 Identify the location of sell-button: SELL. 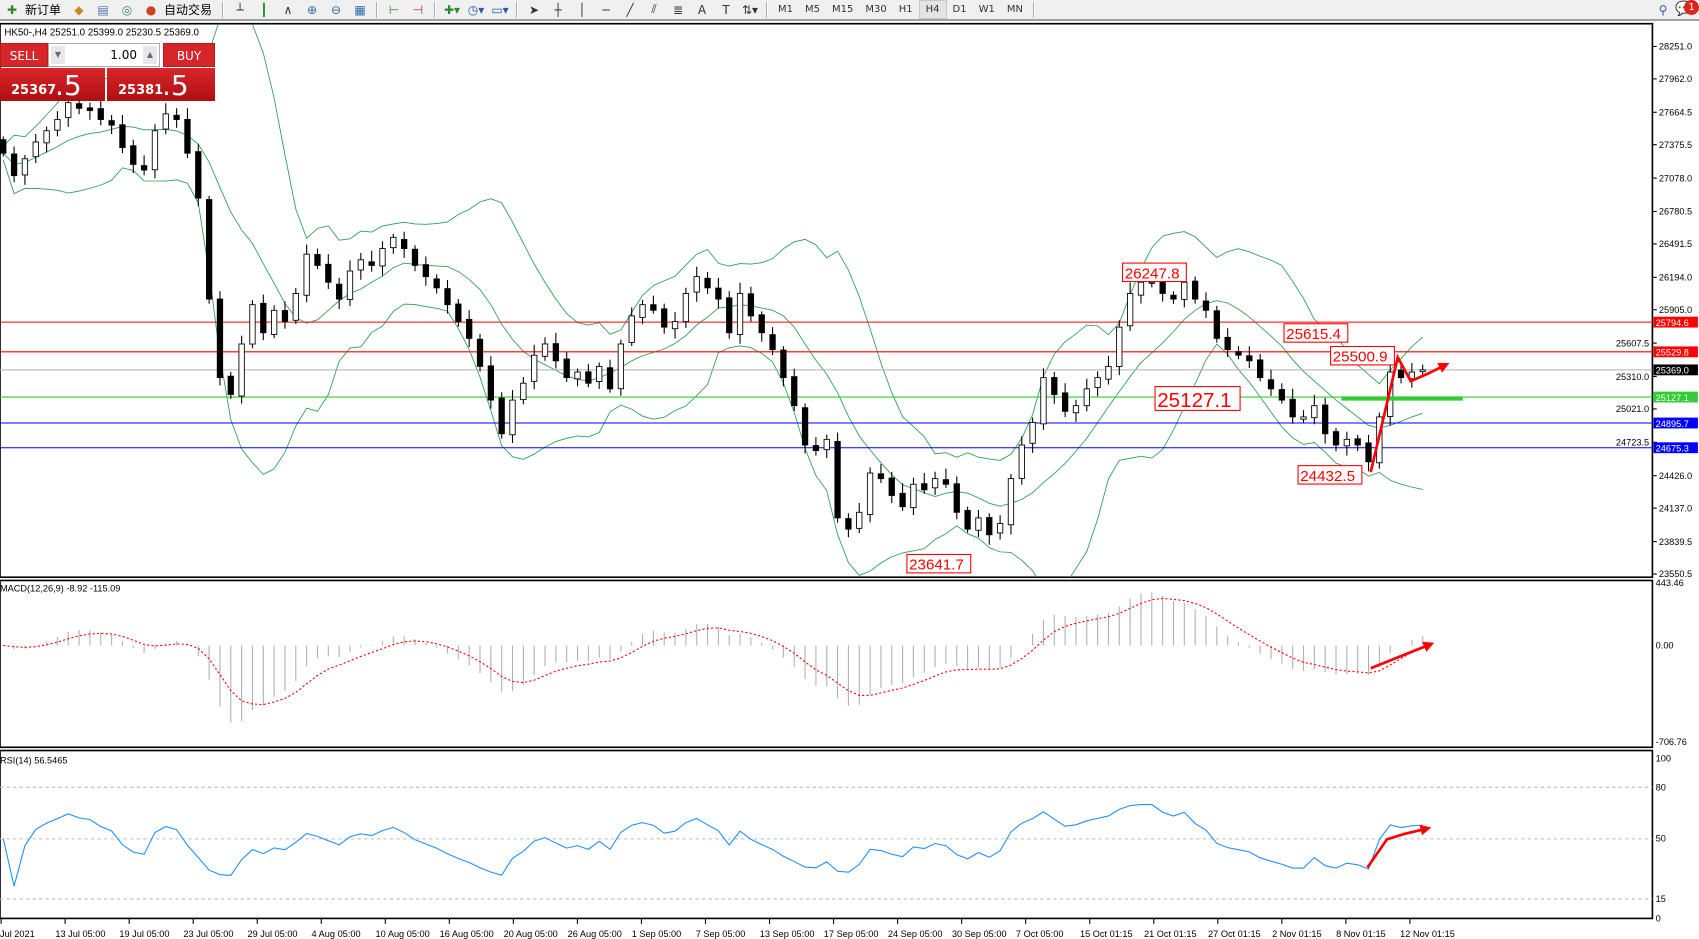
(24, 55).